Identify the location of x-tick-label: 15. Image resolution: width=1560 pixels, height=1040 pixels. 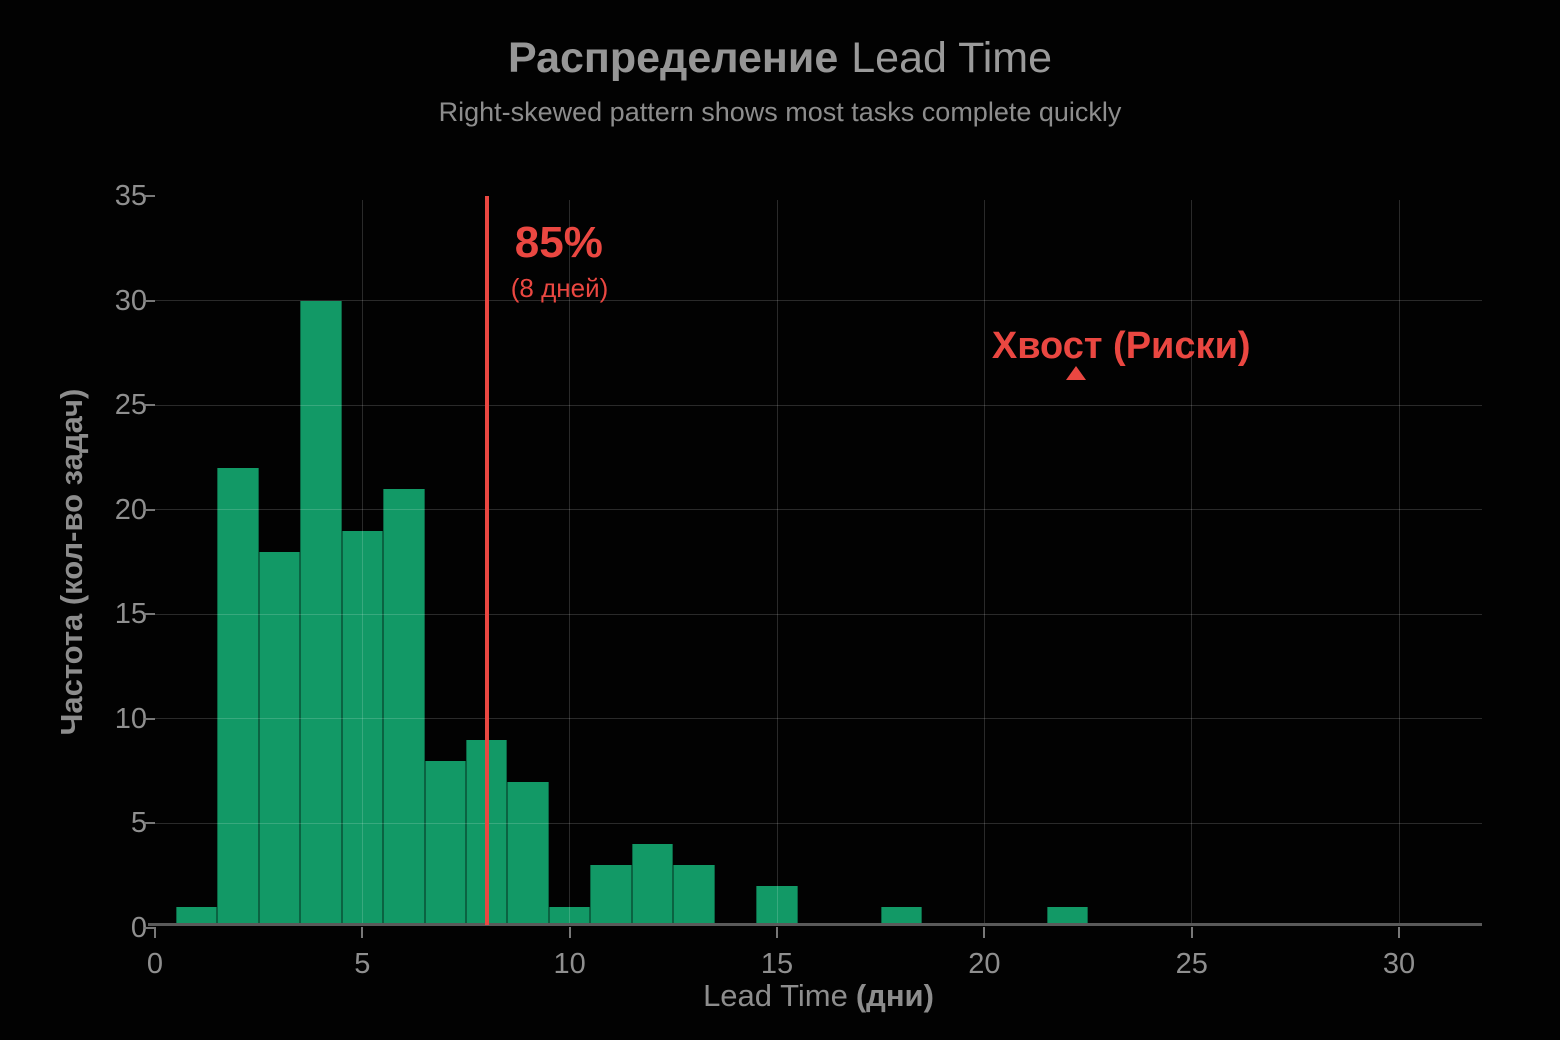
(777, 964).